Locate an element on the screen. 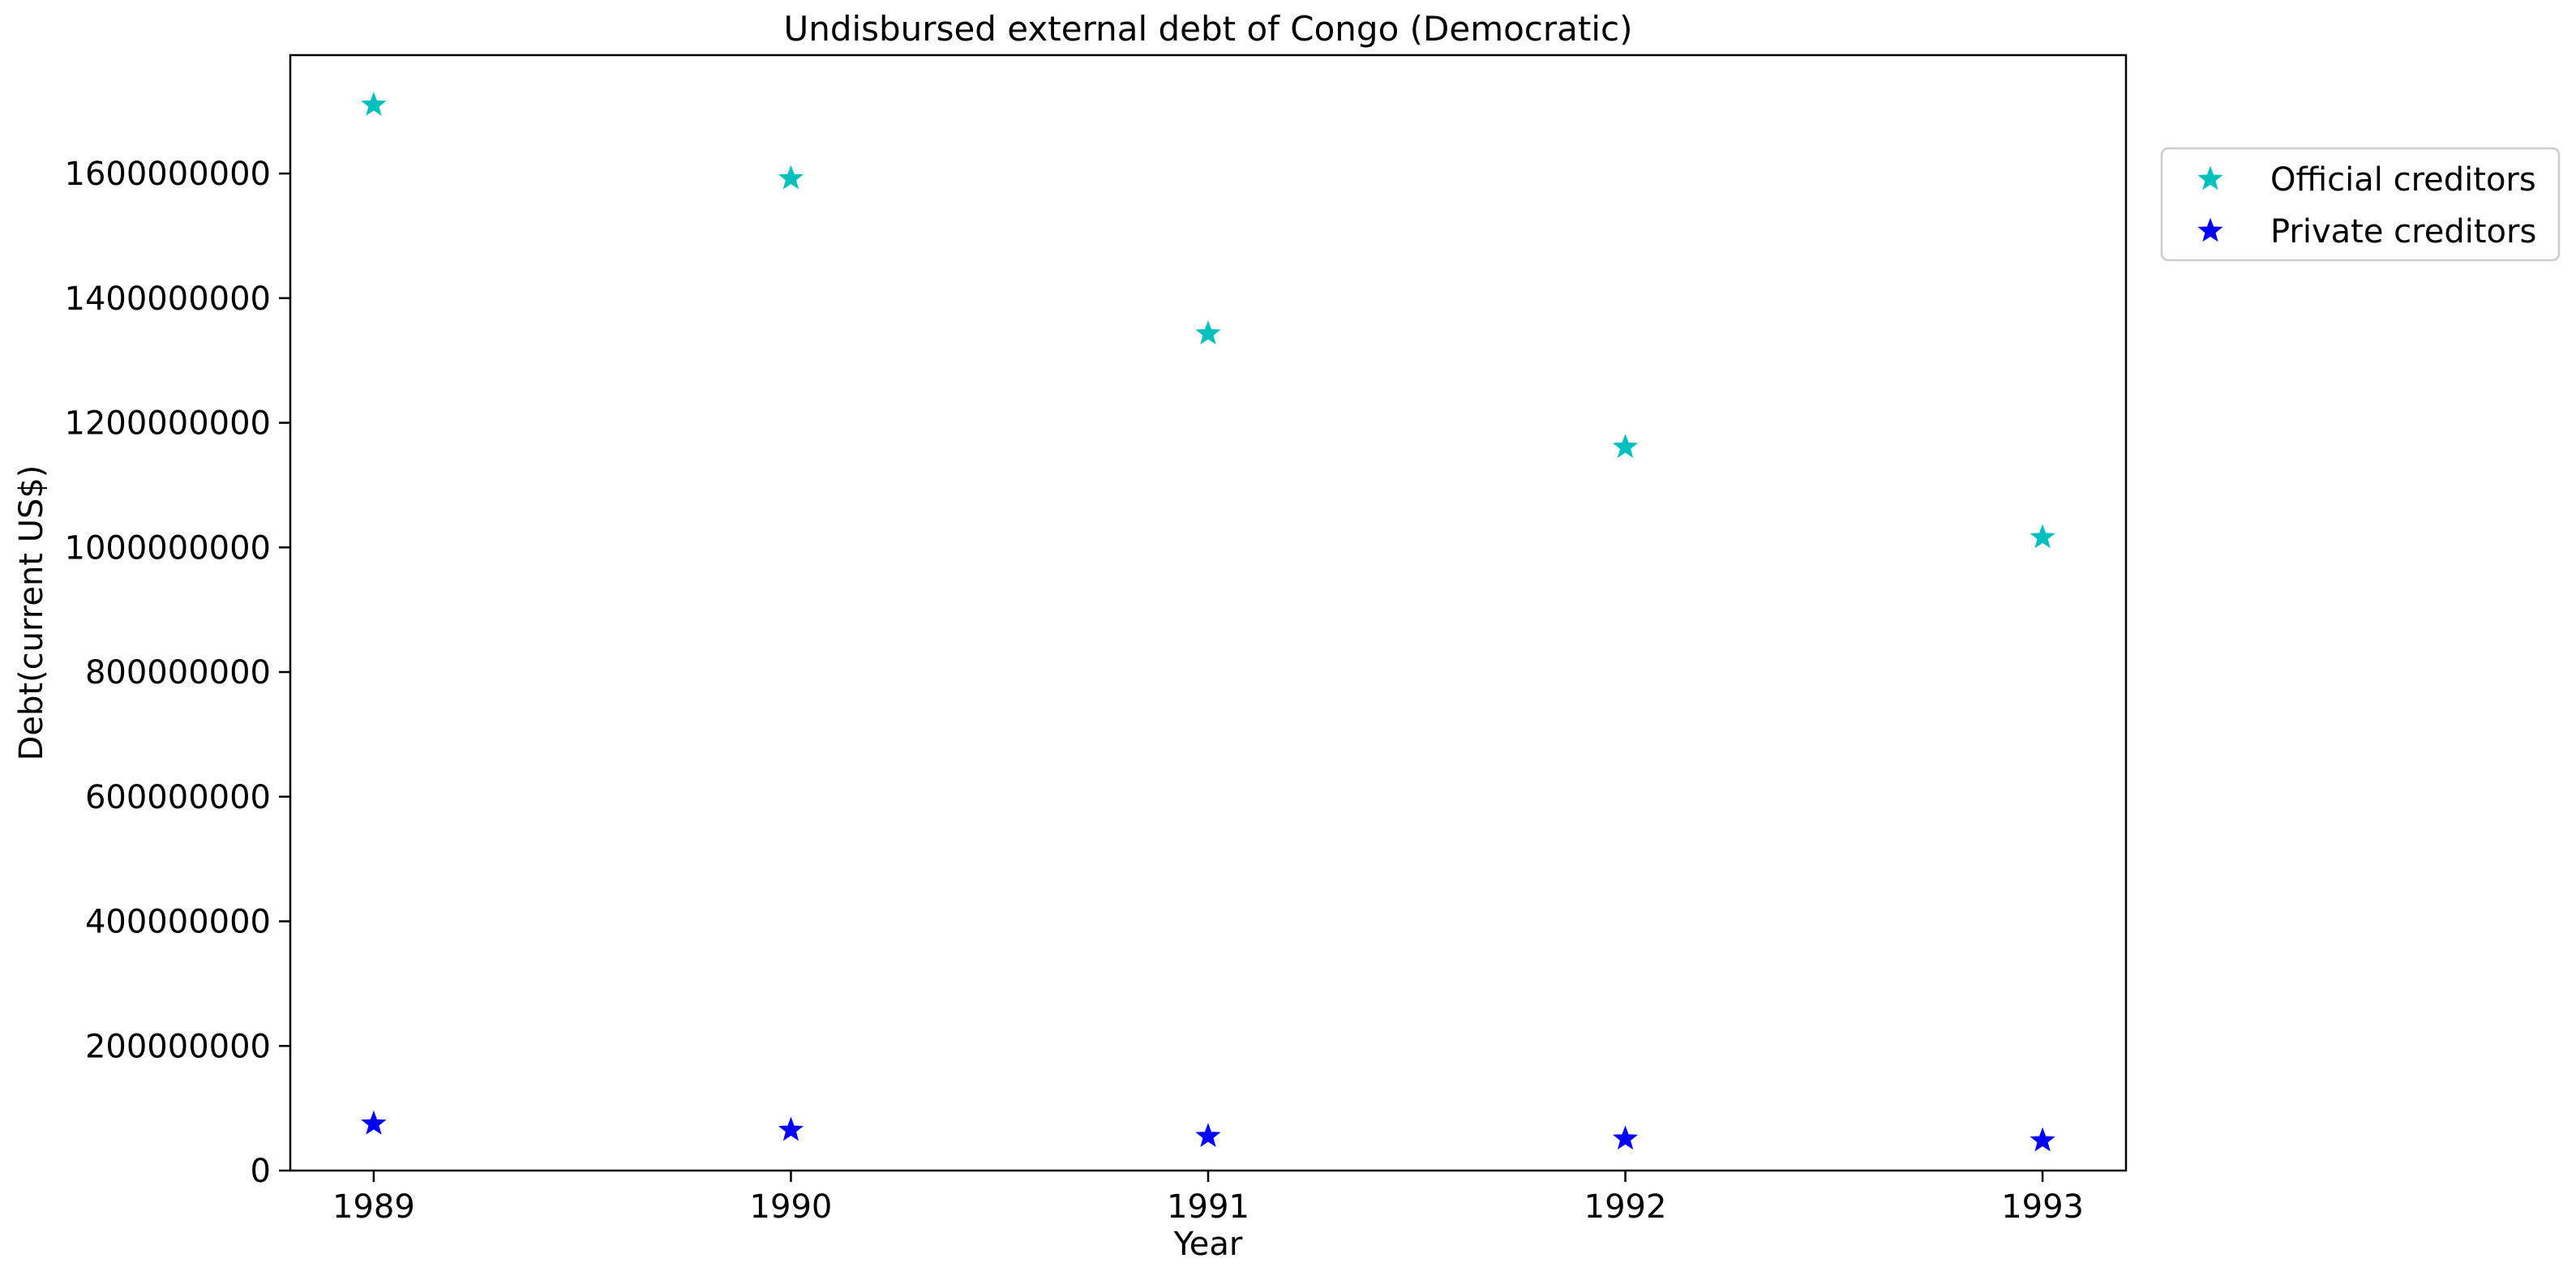  y-tick-label: 1200000000 is located at coordinates (168, 424).